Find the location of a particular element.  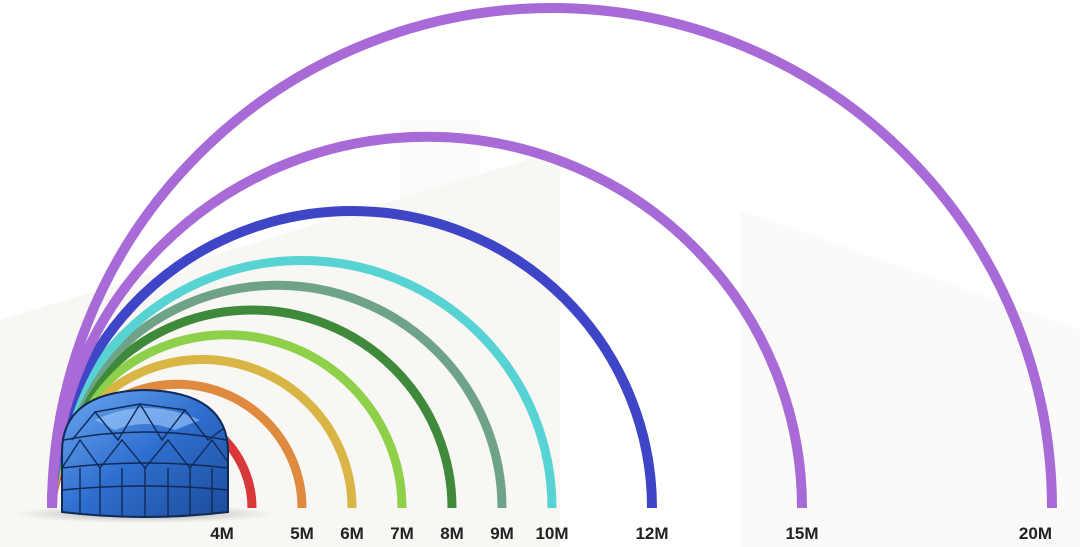

size-label-12m: 12M is located at coordinates (651, 533).